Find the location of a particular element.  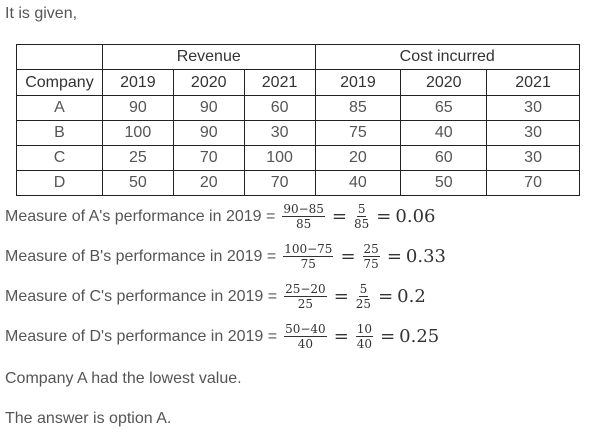

numerator: 10 is located at coordinates (364, 329).